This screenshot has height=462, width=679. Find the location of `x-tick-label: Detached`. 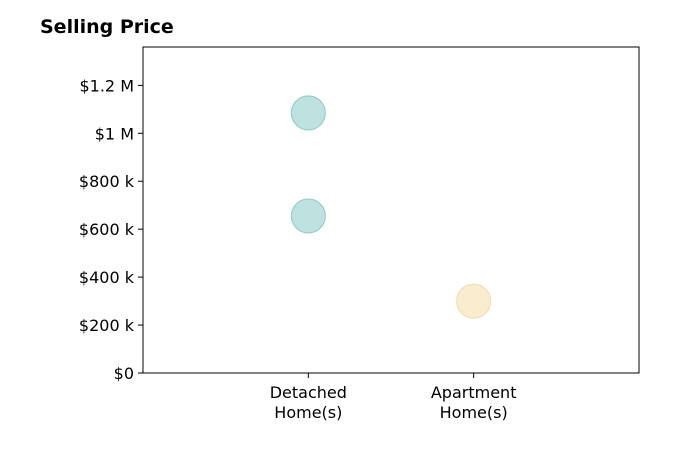

x-tick-label: Detached is located at coordinates (308, 392).